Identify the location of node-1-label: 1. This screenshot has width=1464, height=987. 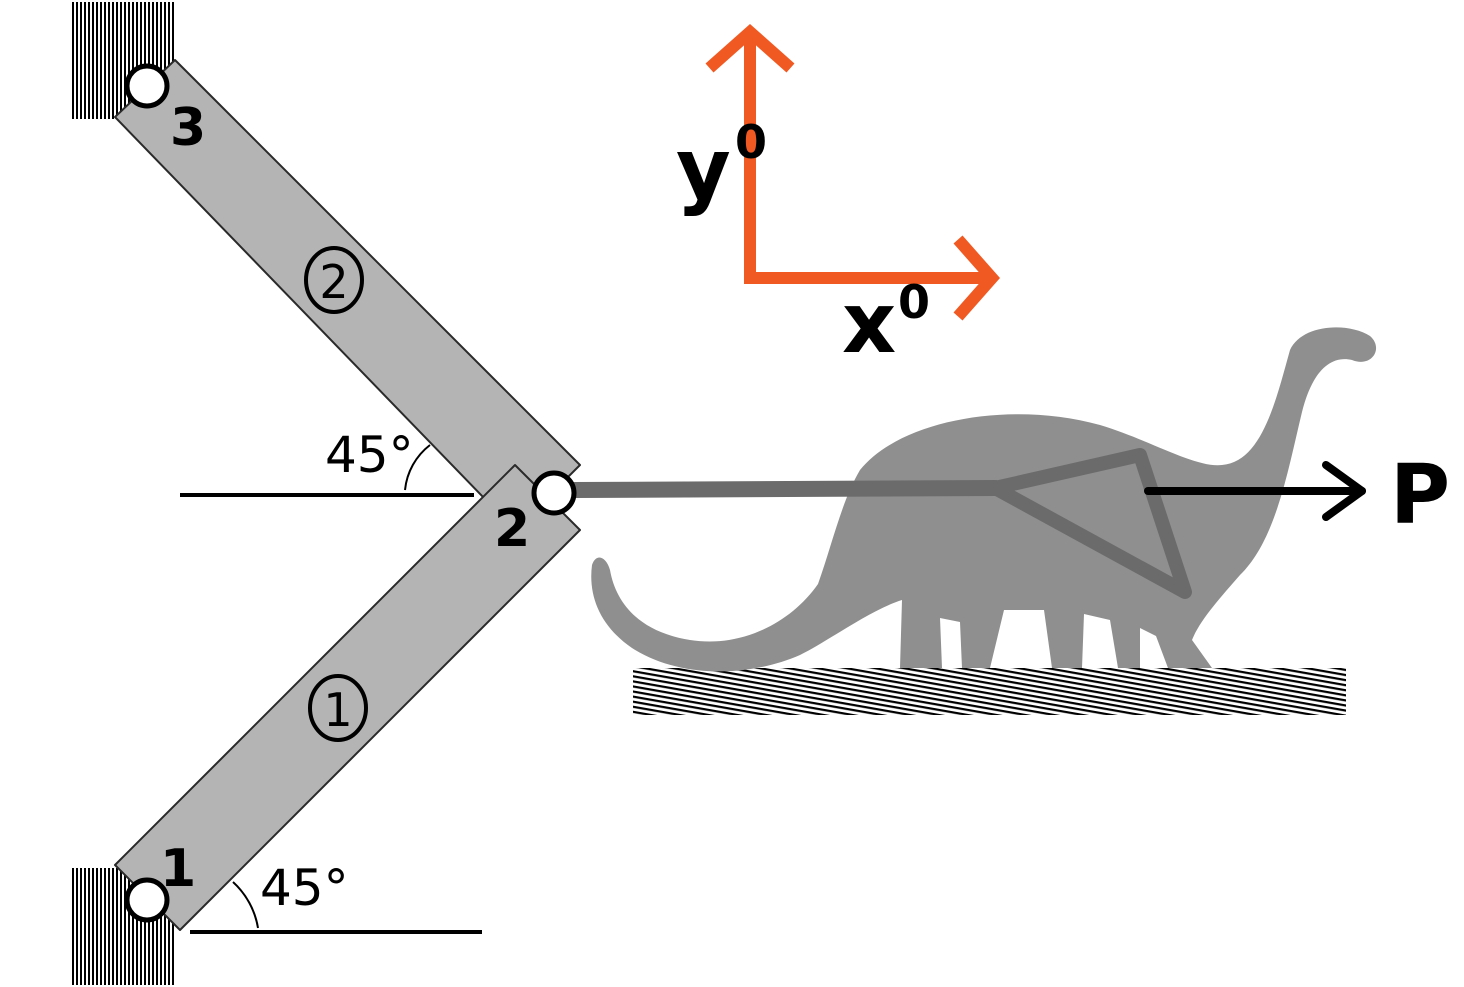
(178, 869).